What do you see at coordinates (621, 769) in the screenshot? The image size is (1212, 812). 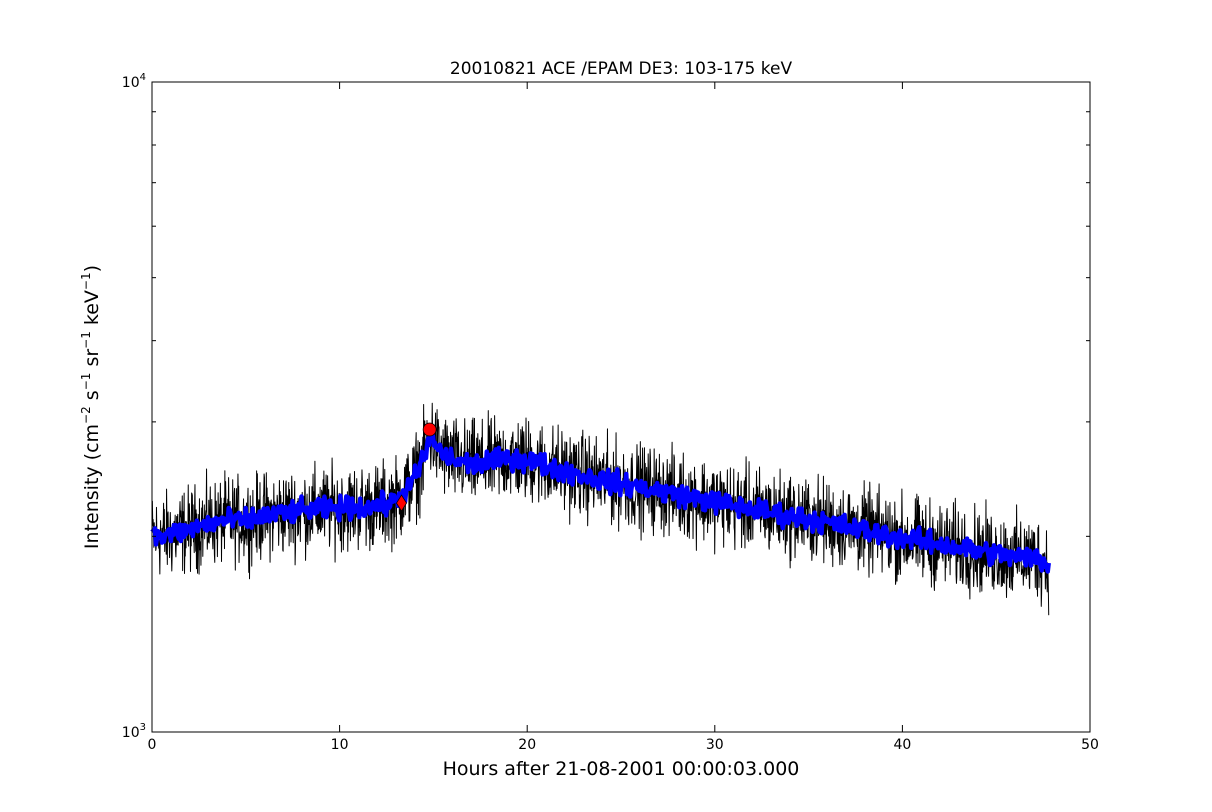 I see `x-axis-label: Hours after 21-08-2001 00:00:03.000` at bounding box center [621, 769].